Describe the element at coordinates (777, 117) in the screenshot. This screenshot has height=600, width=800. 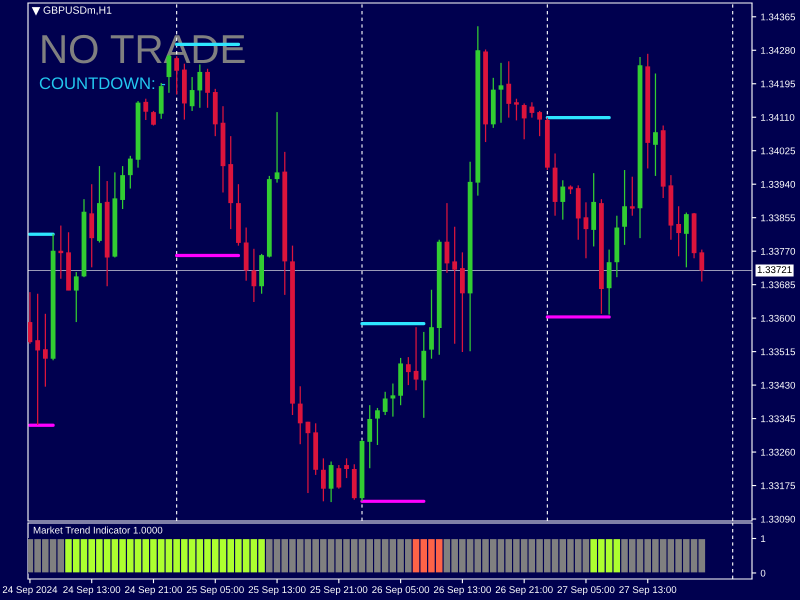
I see `y-tick-label: 1.34110` at that location.